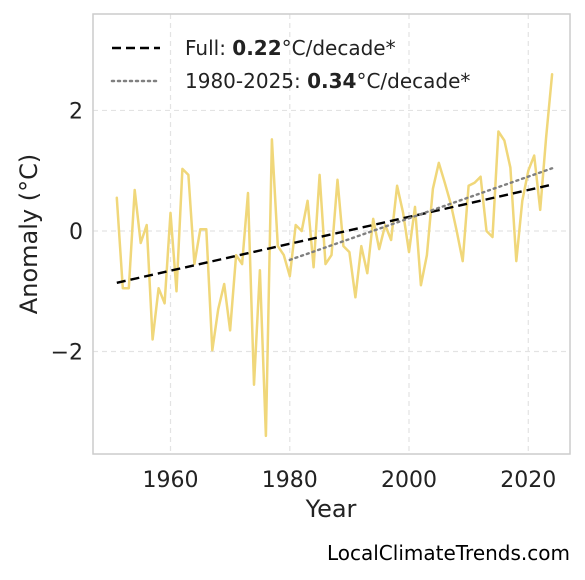 The height and width of the screenshot is (580, 585). What do you see at coordinates (290, 480) in the screenshot?
I see `x-tick-label: 1980` at bounding box center [290, 480].